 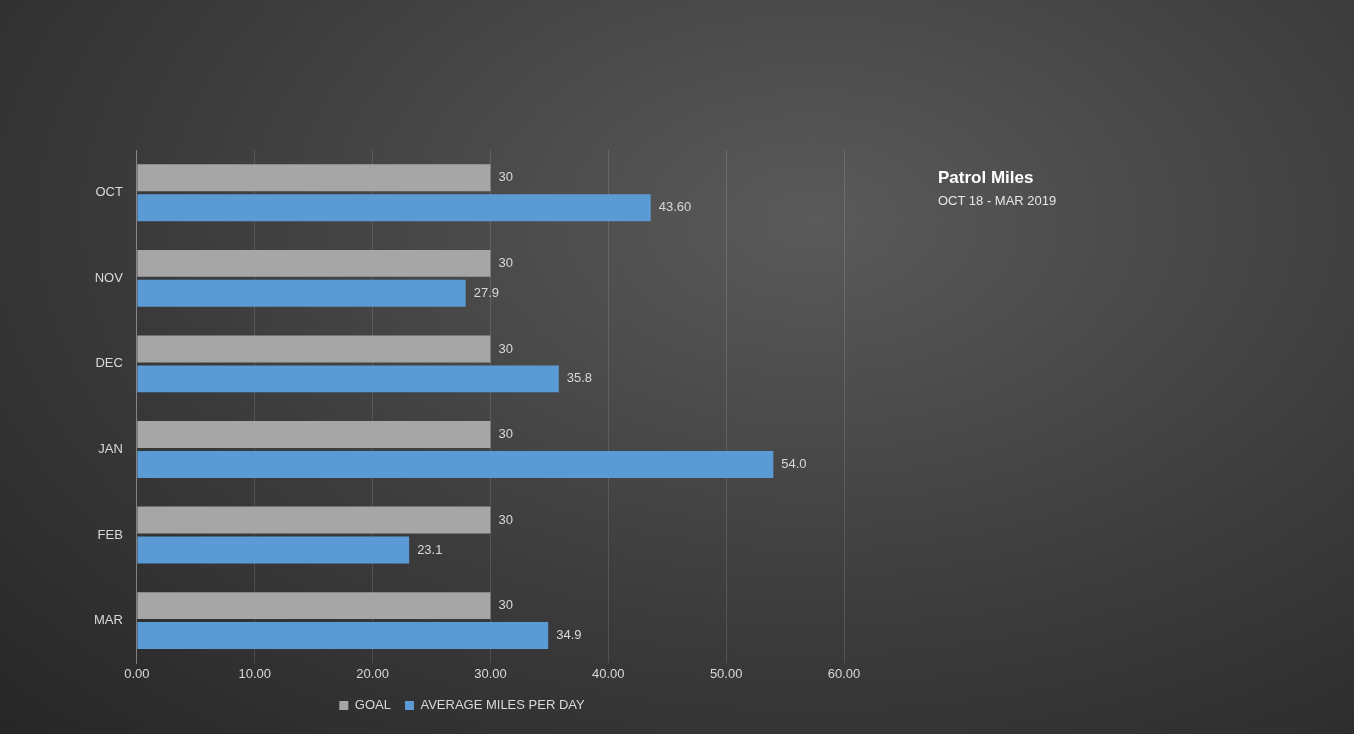 What do you see at coordinates (372, 673) in the screenshot?
I see `x-tick-label: 20.00` at bounding box center [372, 673].